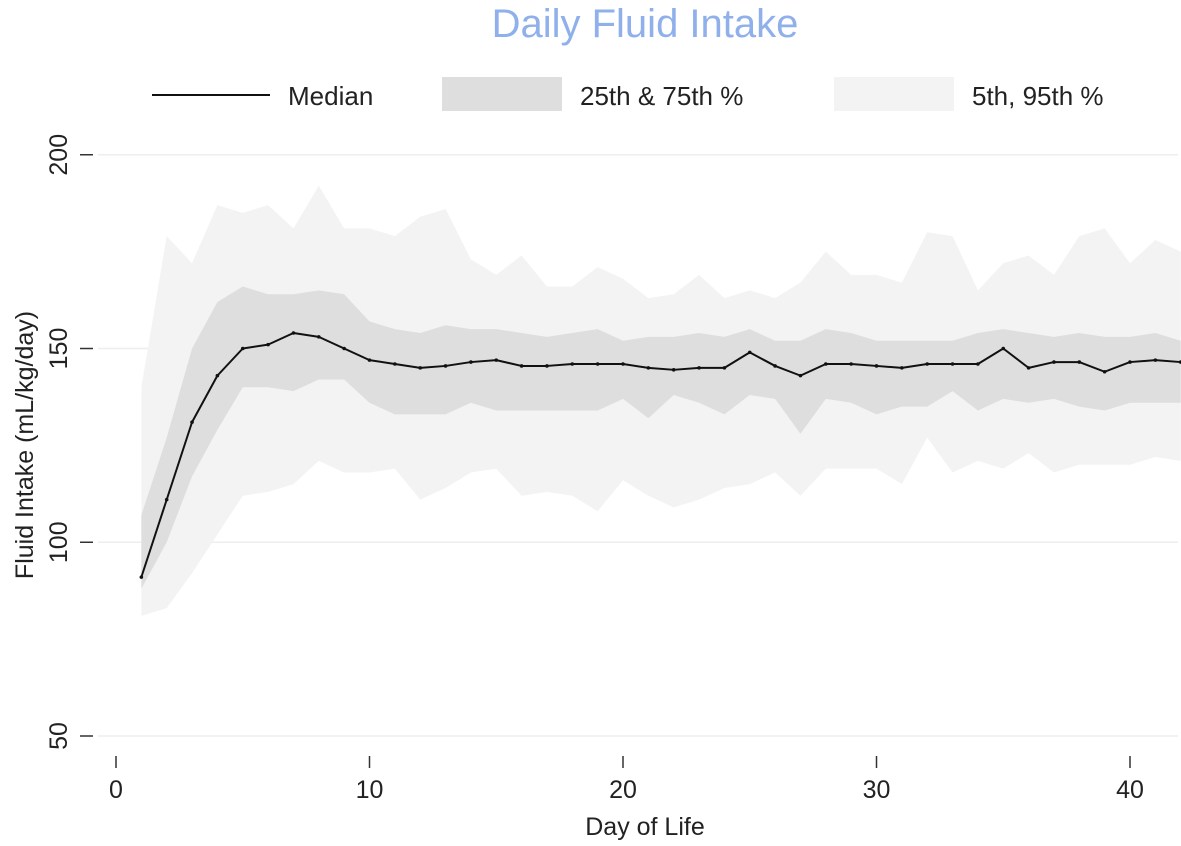 Image resolution: width=1181 pixels, height=846 pixels. What do you see at coordinates (661, 96) in the screenshot?
I see `legend-iqr-label: 25th & 75th %` at bounding box center [661, 96].